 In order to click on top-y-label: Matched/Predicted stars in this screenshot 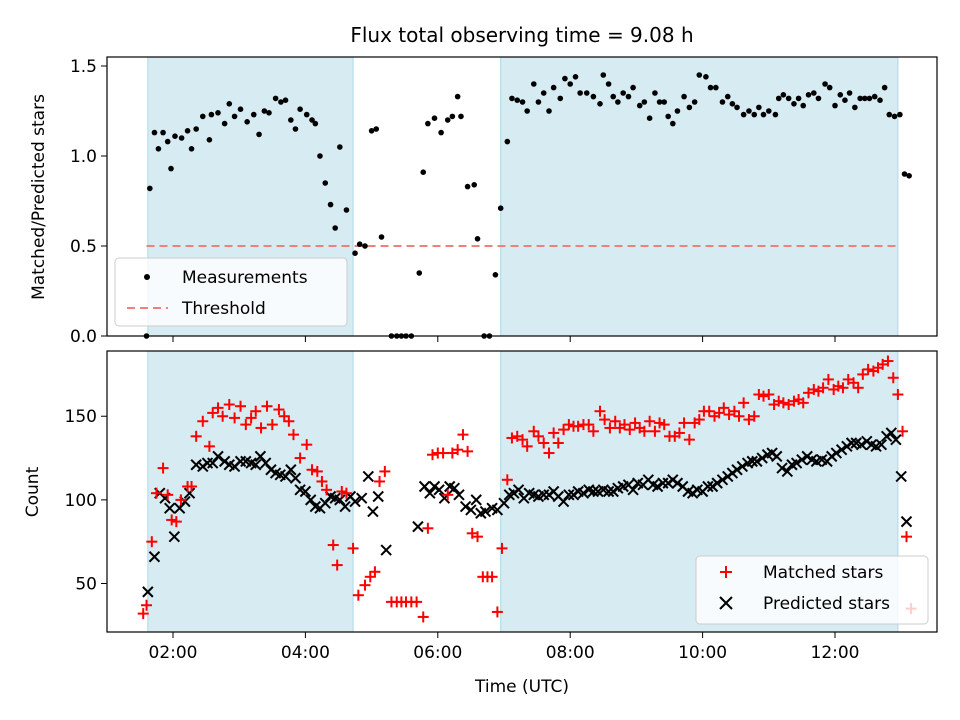, I will do `click(39, 197)`.